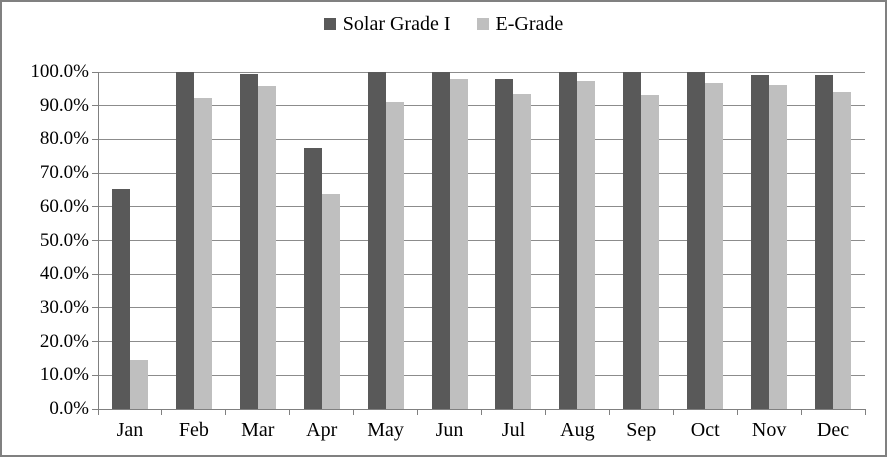 The image size is (887, 457). Describe the element at coordinates (64, 307) in the screenshot. I see `y-axis-tick-label: 30.0%` at that location.